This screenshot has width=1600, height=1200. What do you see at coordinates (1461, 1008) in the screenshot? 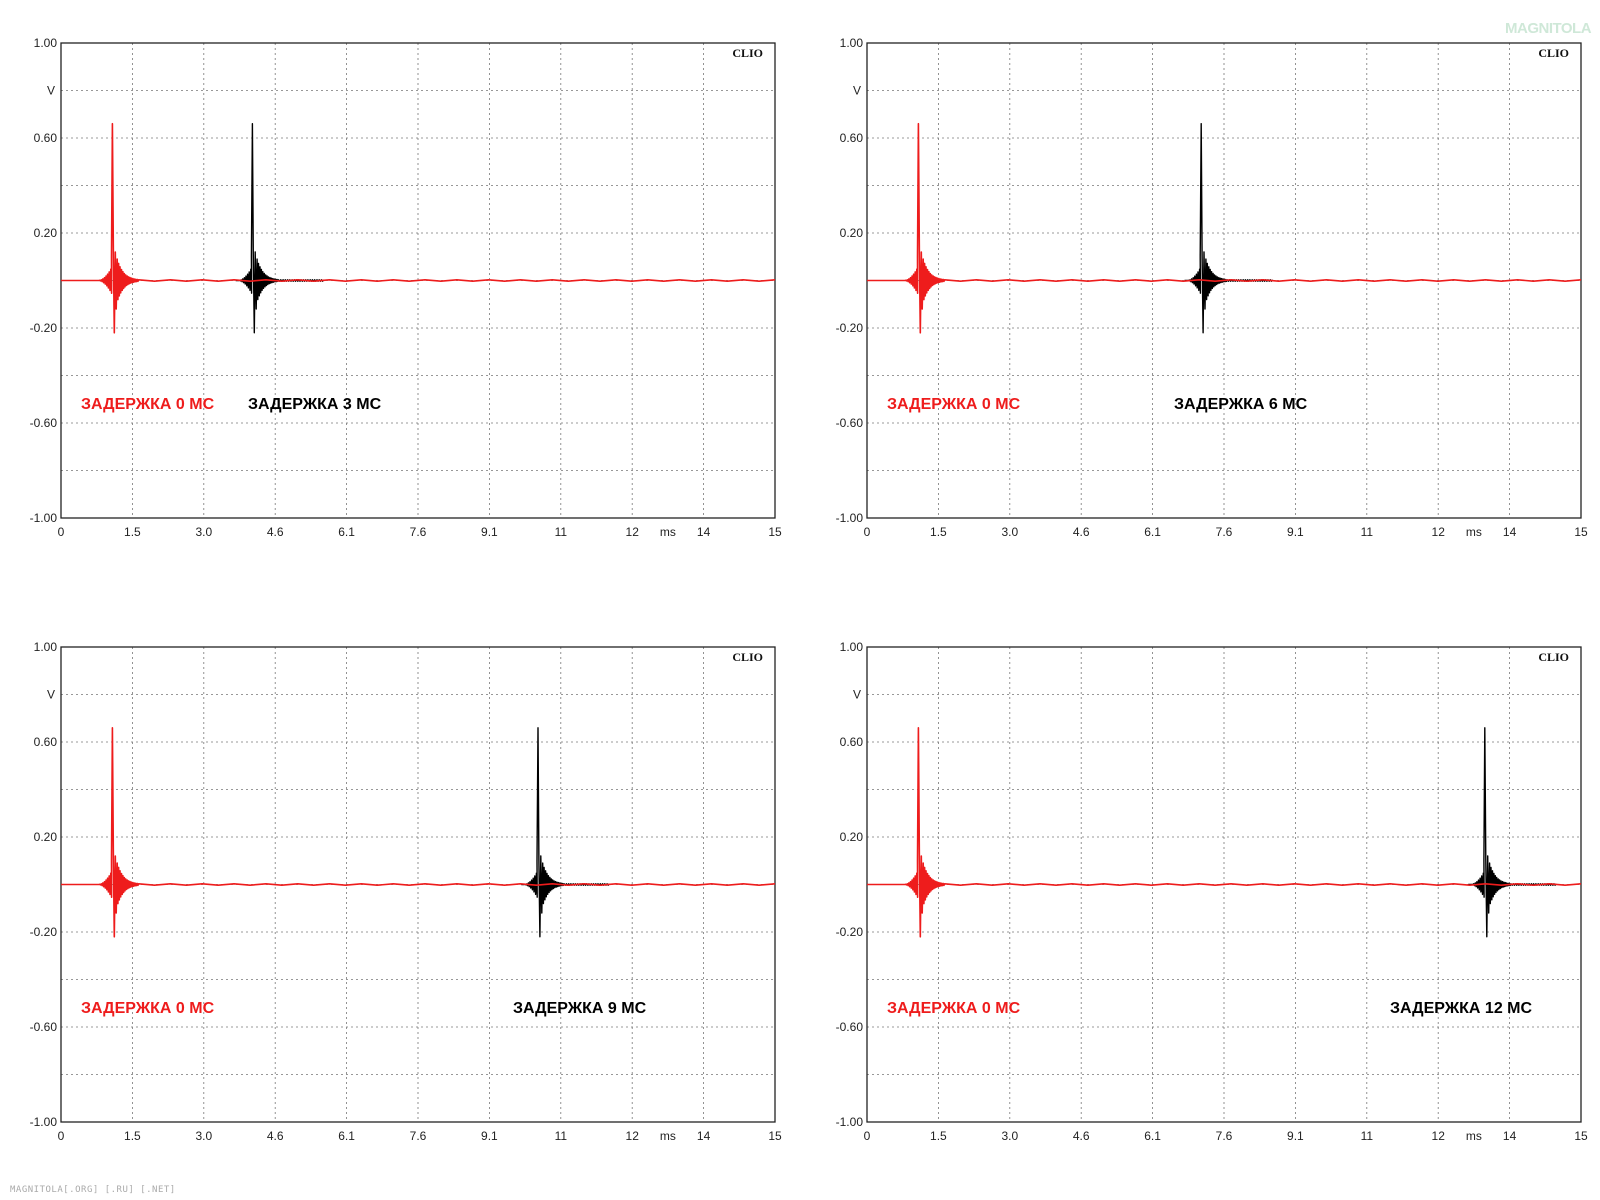
I see `series-label: ЗАДЕРЖКА 12 МС` at bounding box center [1461, 1008].